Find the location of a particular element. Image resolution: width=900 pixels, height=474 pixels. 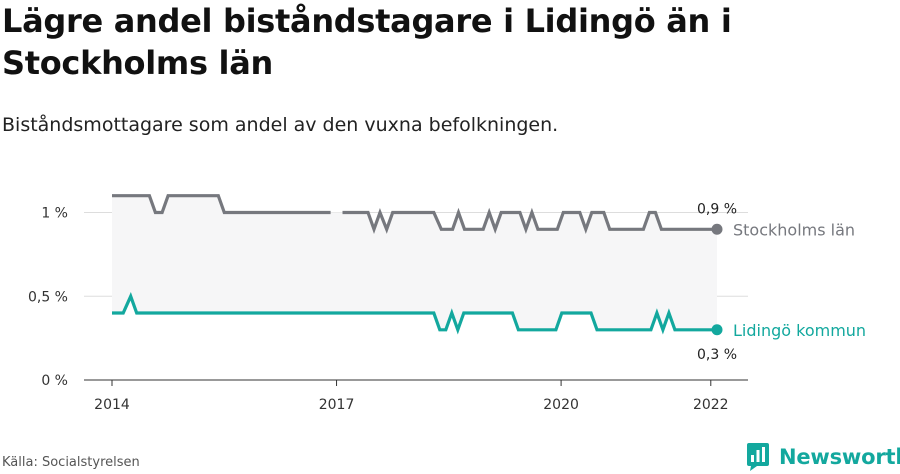

x-tick-label: 2022 is located at coordinates (711, 405).